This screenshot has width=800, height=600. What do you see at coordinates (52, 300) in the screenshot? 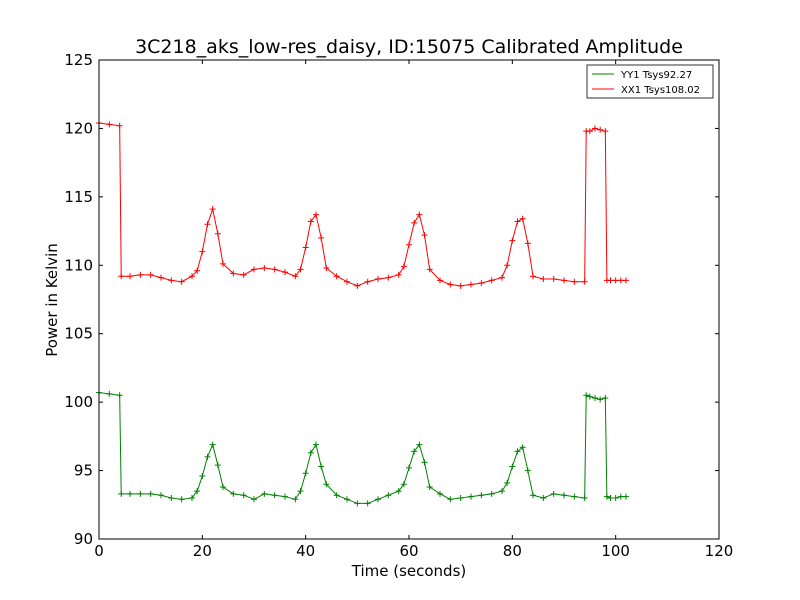
I see `y-axis-label: Power in Kelvin` at bounding box center [52, 300].